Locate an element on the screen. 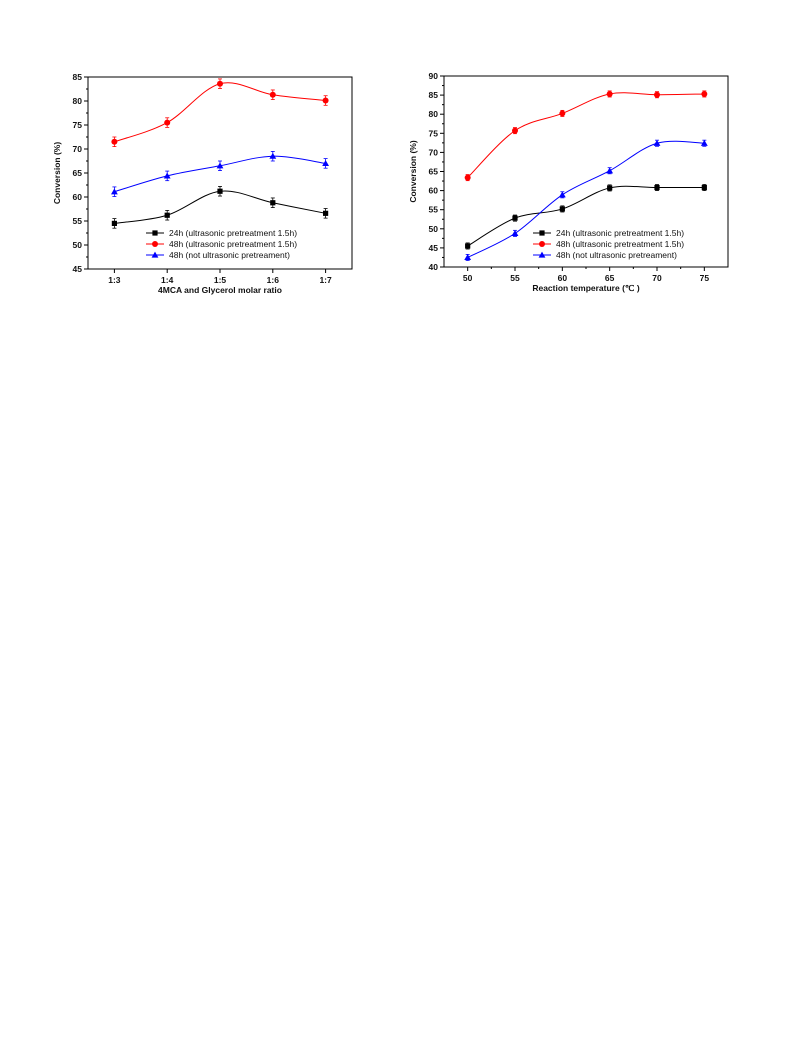 The width and height of the screenshot is (793, 1057). x-tick-label: 55 is located at coordinates (515, 278).